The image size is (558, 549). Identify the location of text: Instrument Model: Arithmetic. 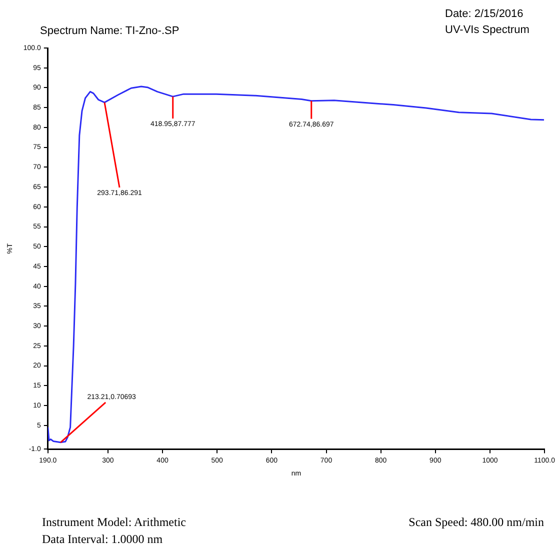
(114, 522).